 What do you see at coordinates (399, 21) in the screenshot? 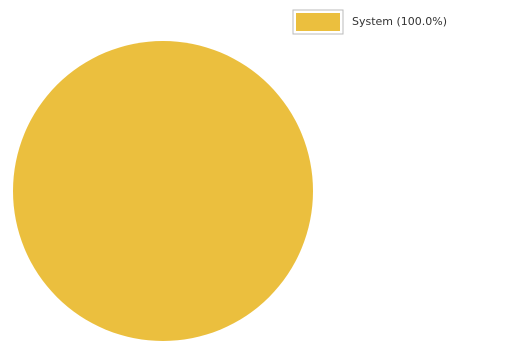
I see `legend-label: System (100.0%)` at bounding box center [399, 21].